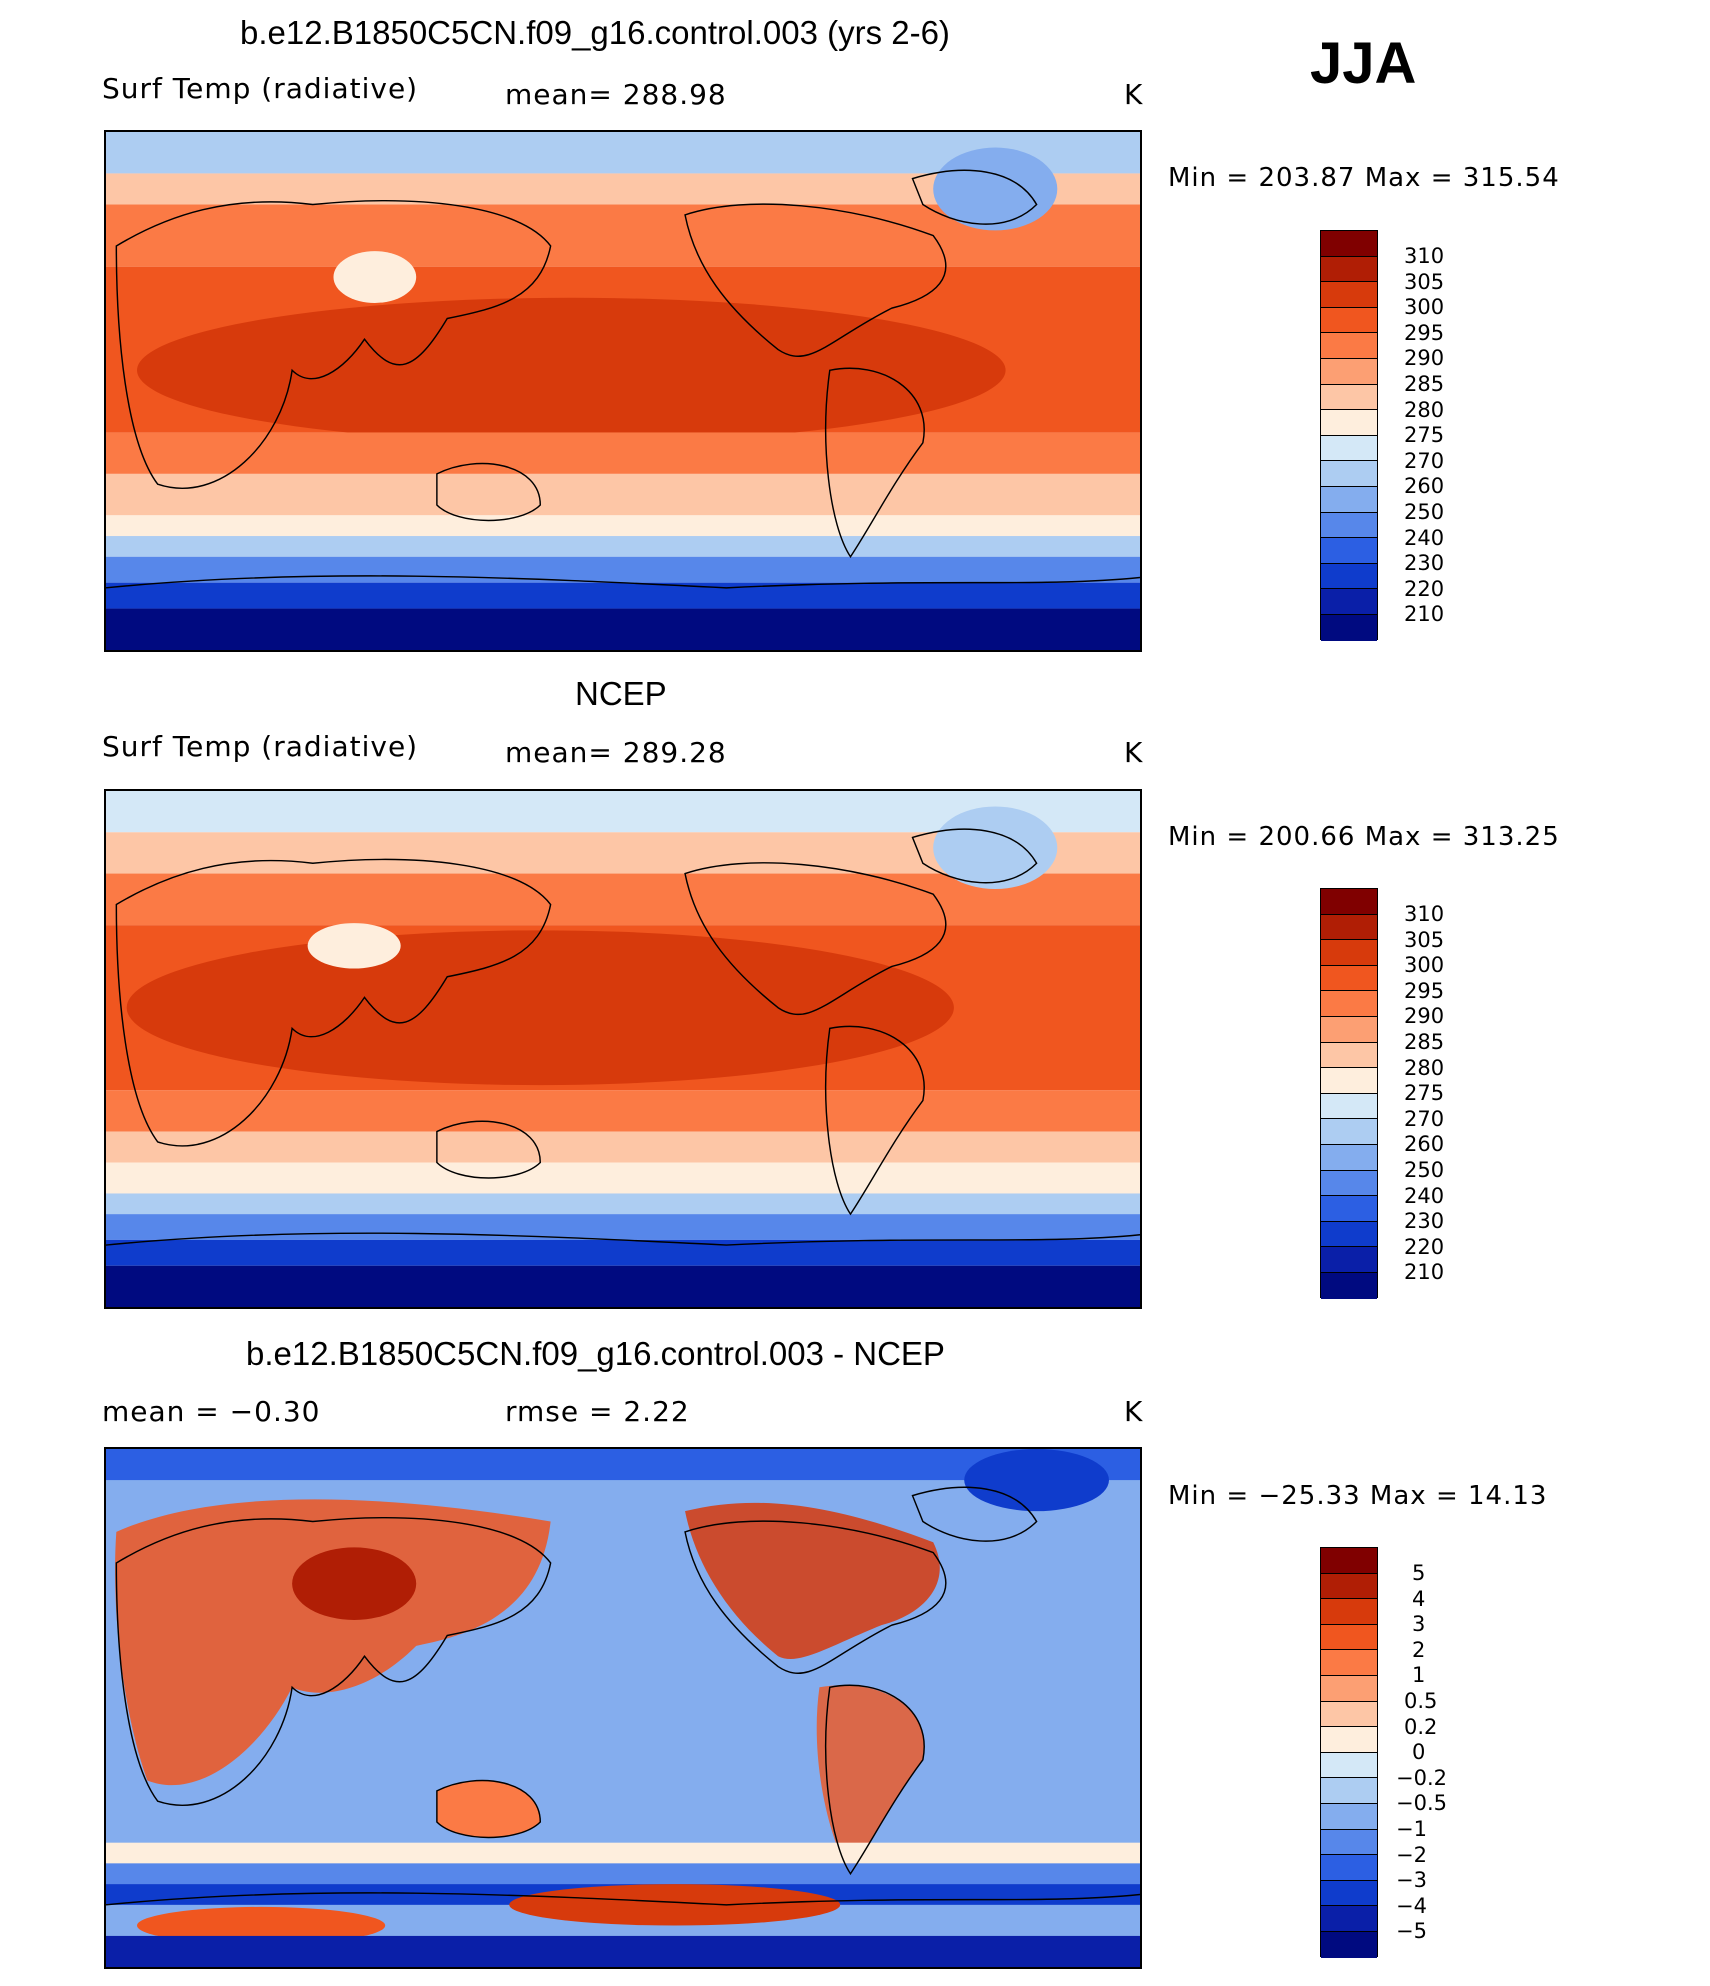  What do you see at coordinates (1364, 837) in the screenshot?
I see `panel2-minmax: Min = 200.66 Max = 313.25` at bounding box center [1364, 837].